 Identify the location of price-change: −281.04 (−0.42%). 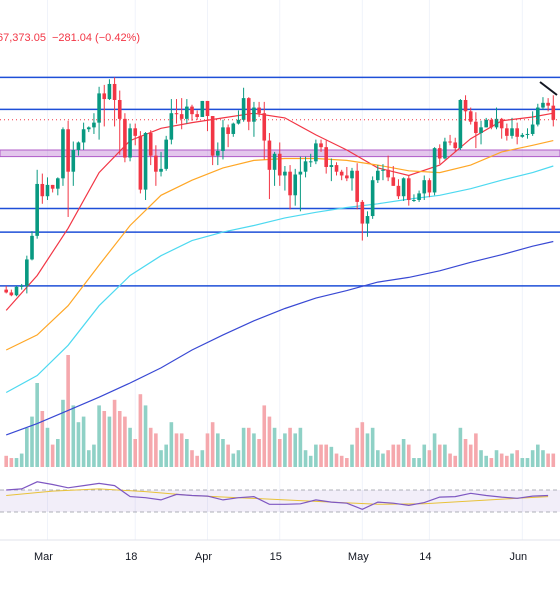
(96, 38).